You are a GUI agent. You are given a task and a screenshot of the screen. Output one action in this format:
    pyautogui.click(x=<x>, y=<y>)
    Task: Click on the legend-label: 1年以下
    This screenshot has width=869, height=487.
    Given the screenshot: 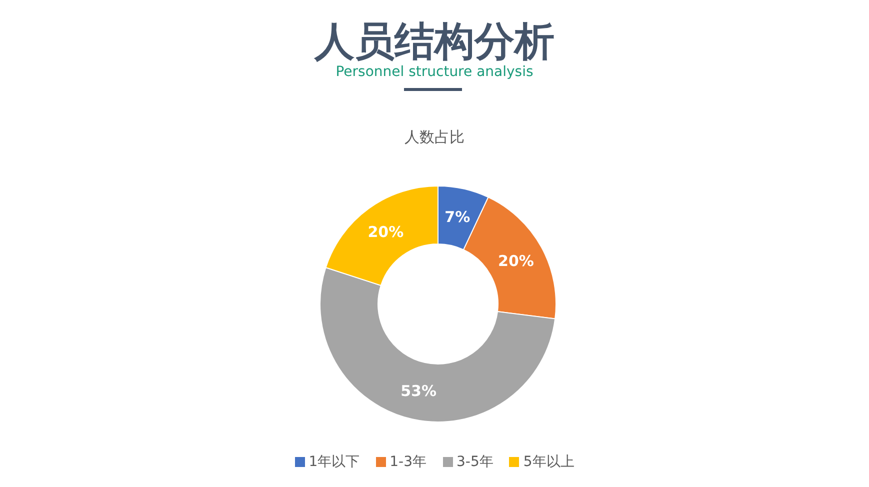 What is the action you would take?
    pyautogui.click(x=334, y=462)
    